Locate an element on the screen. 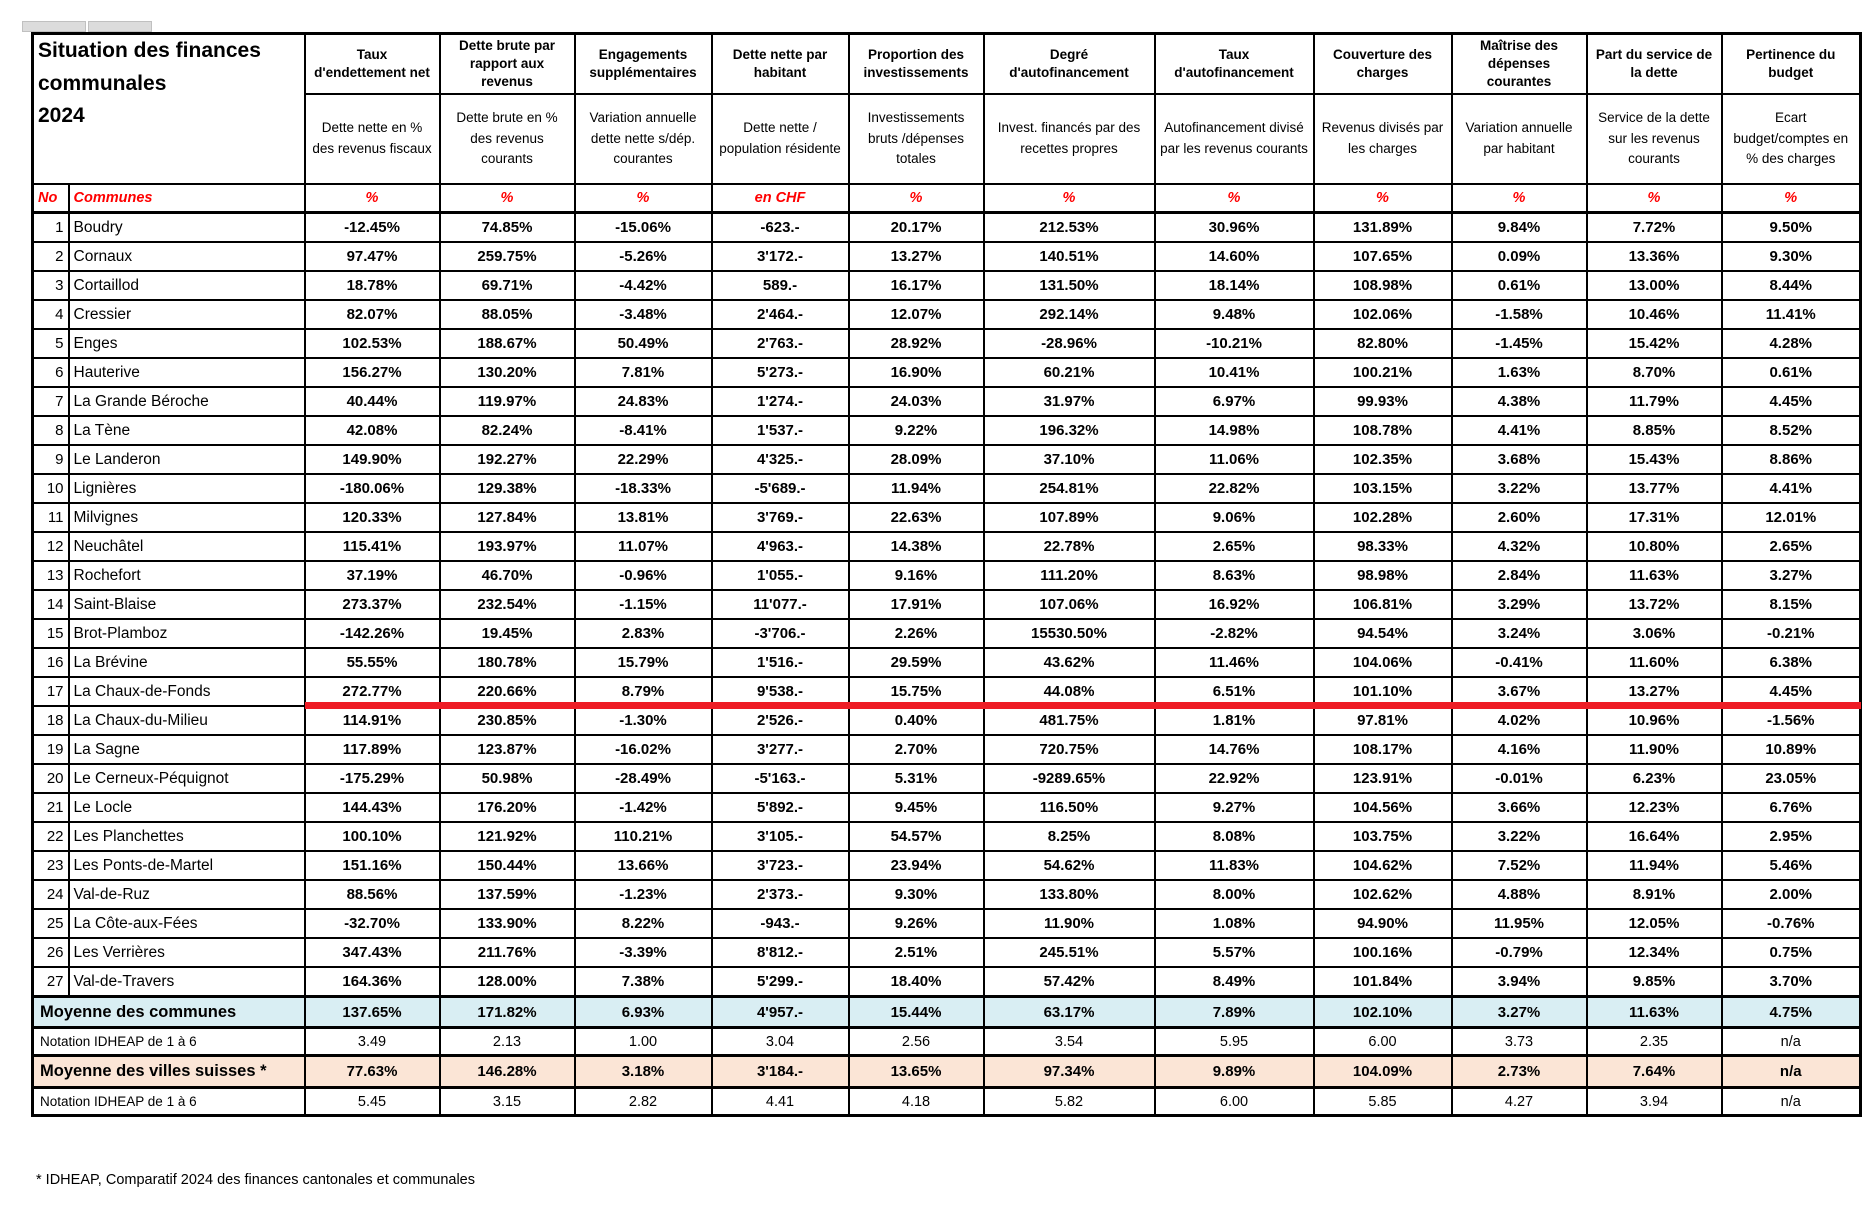  column-unit-11: % is located at coordinates (1791, 198).